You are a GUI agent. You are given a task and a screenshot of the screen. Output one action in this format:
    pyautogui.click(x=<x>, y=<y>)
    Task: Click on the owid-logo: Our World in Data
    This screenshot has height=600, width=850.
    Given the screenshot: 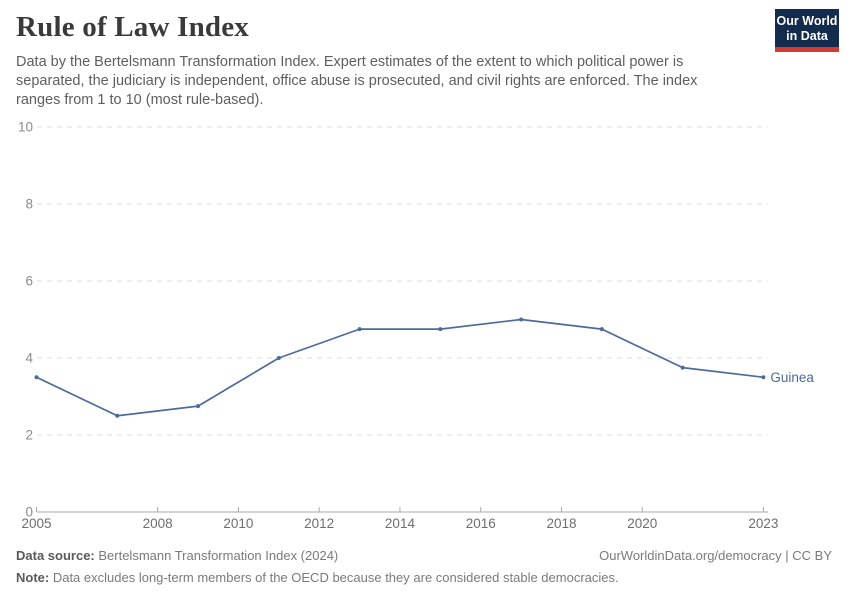 What is the action you would take?
    pyautogui.click(x=807, y=30)
    